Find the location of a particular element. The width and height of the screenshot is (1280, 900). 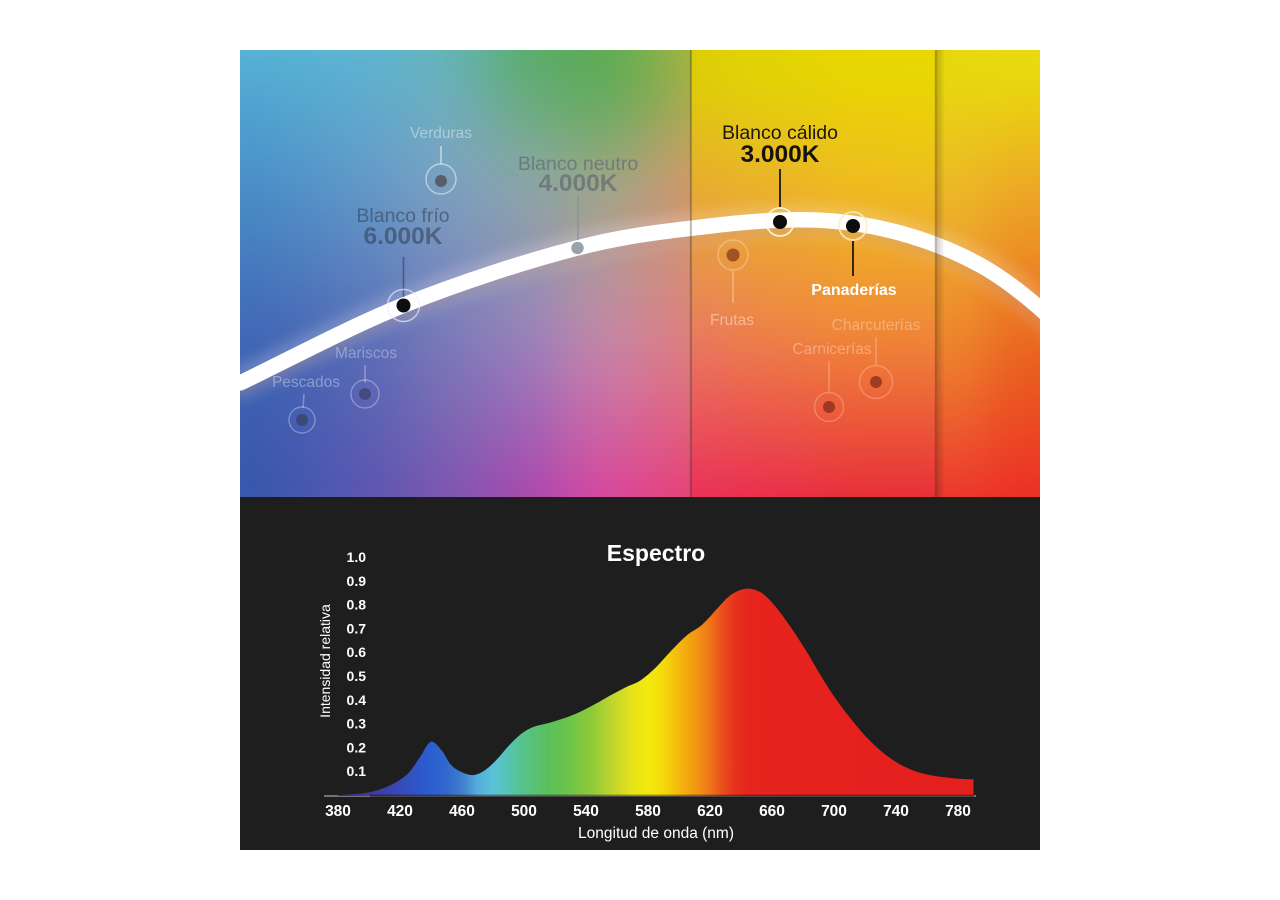

svg-text: Panaderías is located at coordinates (853, 290).